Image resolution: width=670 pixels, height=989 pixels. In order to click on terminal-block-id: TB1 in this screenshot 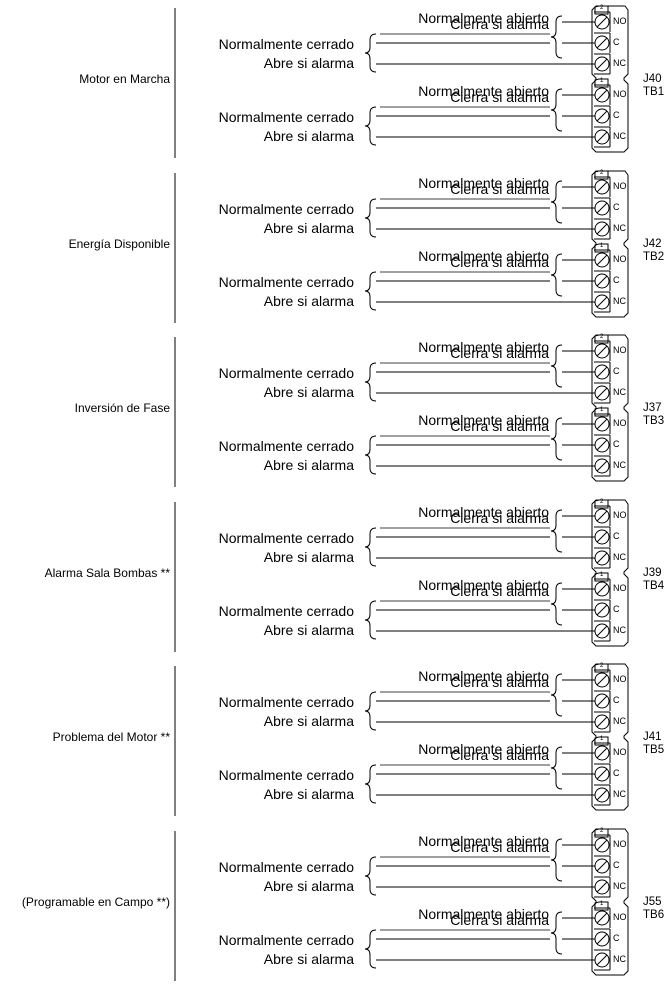, I will do `click(654, 92)`.